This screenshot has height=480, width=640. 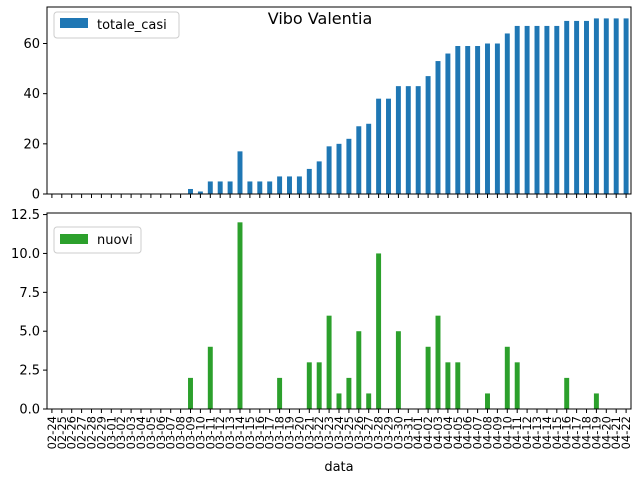 I want to click on x-tick-label: 03-08, so click(x=181, y=432).